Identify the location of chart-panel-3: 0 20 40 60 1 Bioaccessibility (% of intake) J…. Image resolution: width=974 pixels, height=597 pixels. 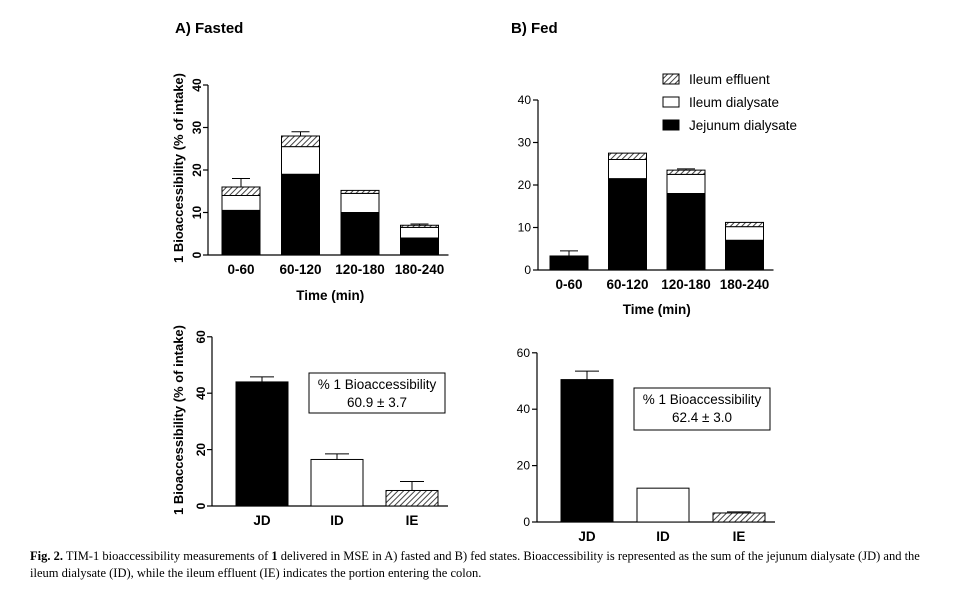
(309, 426).